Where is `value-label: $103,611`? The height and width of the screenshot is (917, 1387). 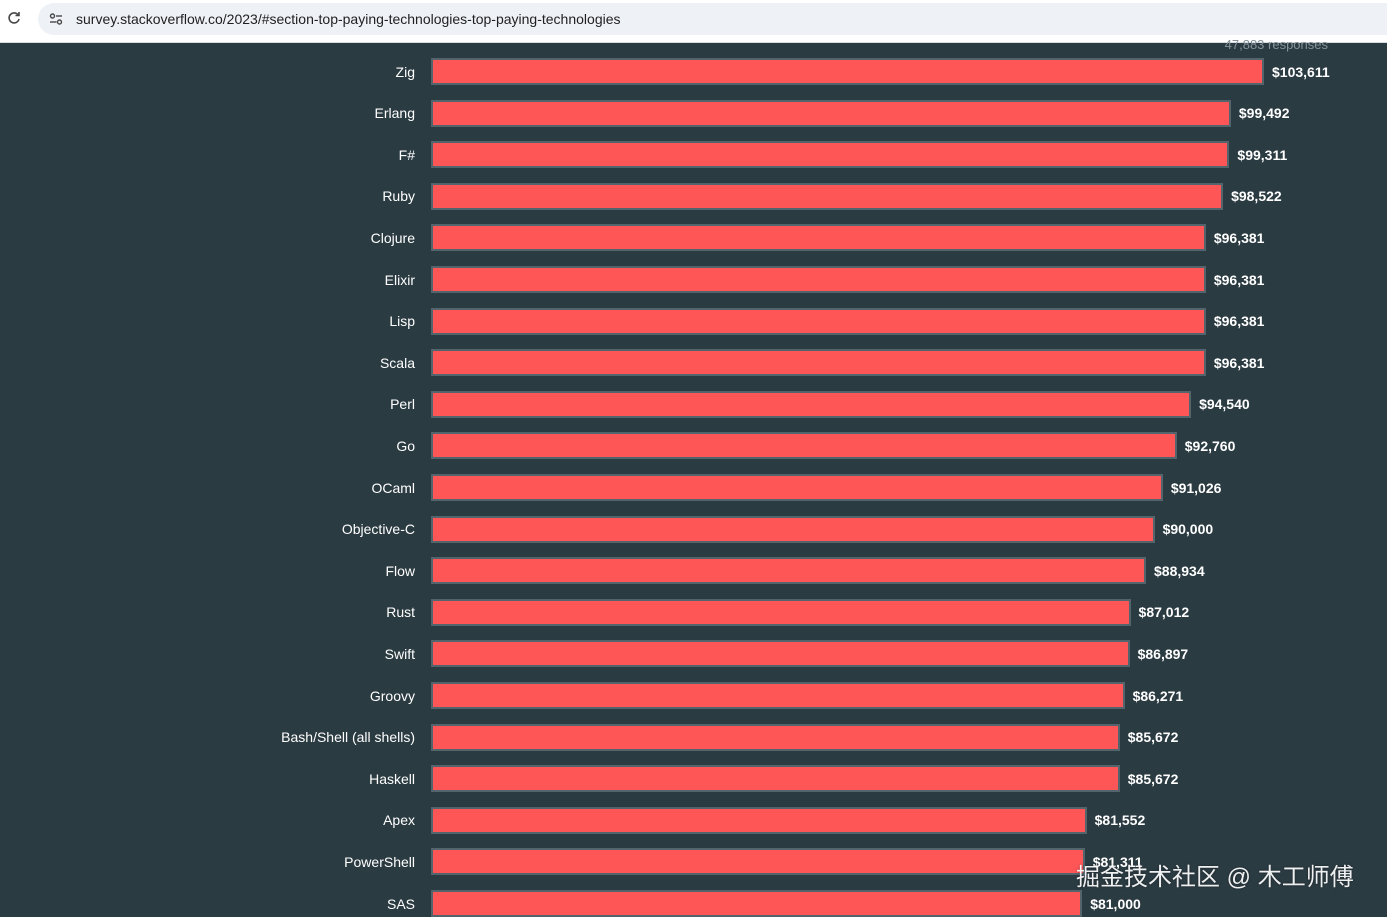 value-label: $103,611 is located at coordinates (1301, 71).